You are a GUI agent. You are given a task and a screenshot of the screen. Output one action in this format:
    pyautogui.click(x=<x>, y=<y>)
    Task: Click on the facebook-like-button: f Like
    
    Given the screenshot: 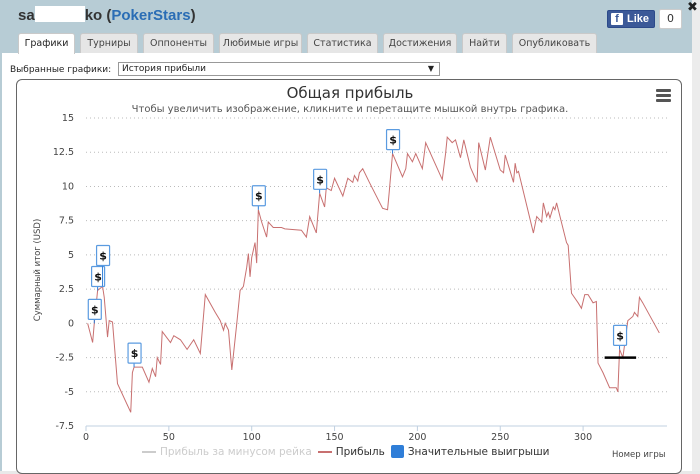 What is the action you would take?
    pyautogui.click(x=631, y=19)
    